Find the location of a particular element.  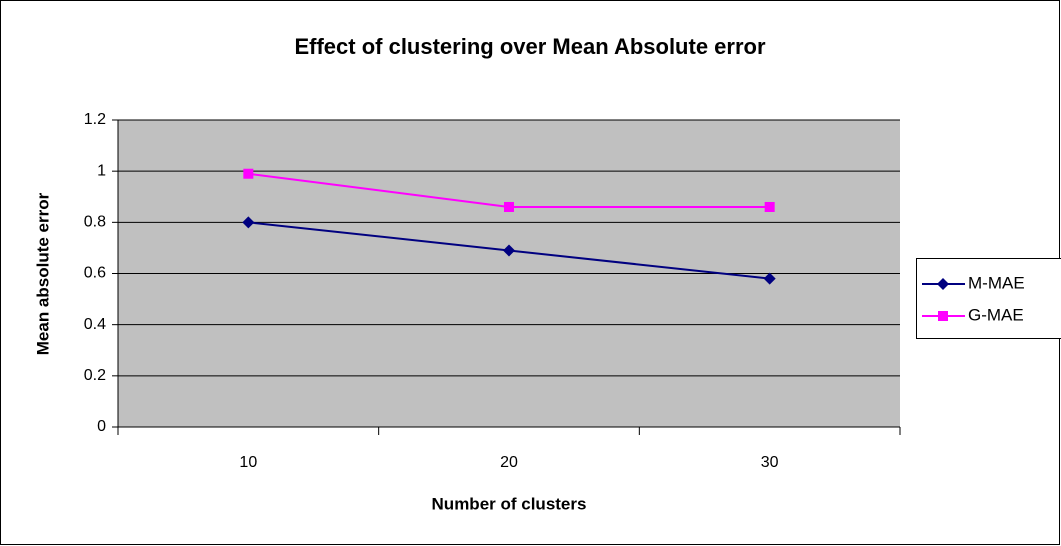

y-tick-label: 0 is located at coordinates (101, 426).